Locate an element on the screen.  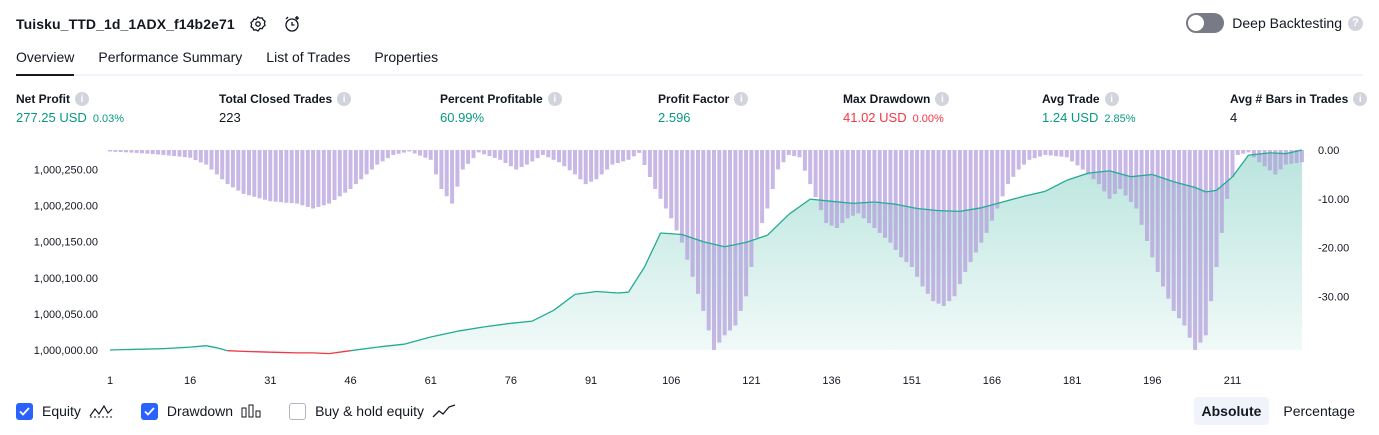
tab-overview: Overview is located at coordinates (45, 61).